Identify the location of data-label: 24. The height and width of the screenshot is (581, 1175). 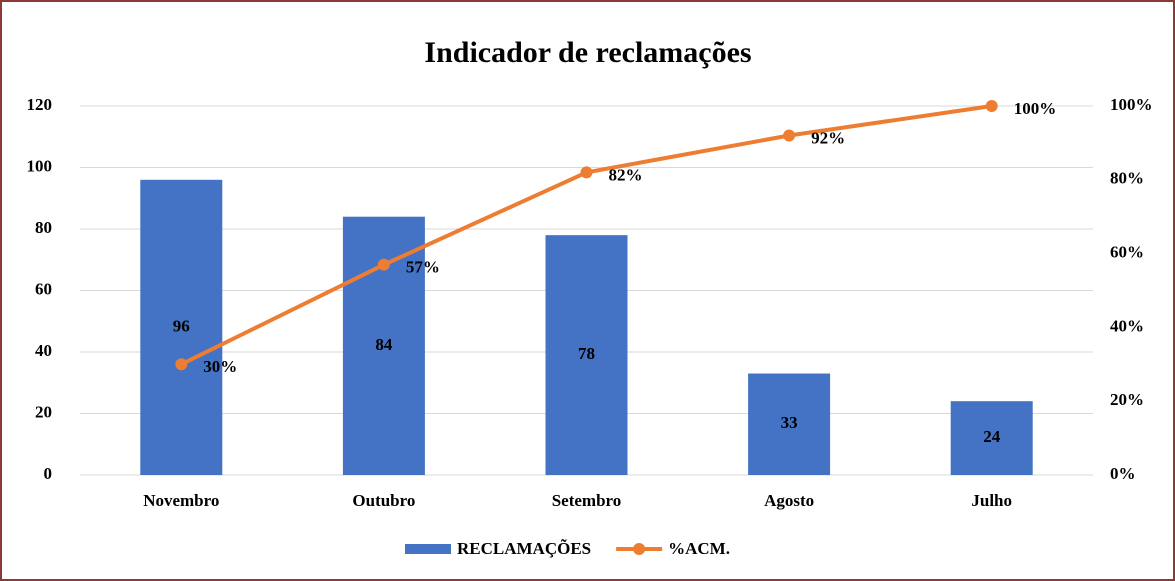
(992, 436).